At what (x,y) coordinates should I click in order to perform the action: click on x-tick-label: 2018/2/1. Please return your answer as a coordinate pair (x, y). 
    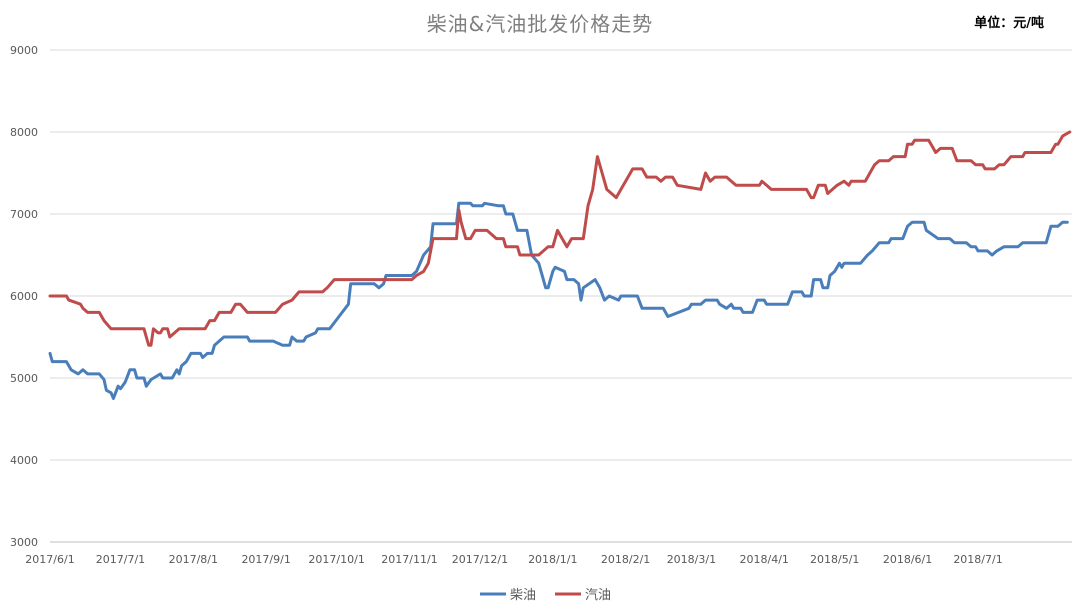
    Looking at the image, I should click on (625, 559).